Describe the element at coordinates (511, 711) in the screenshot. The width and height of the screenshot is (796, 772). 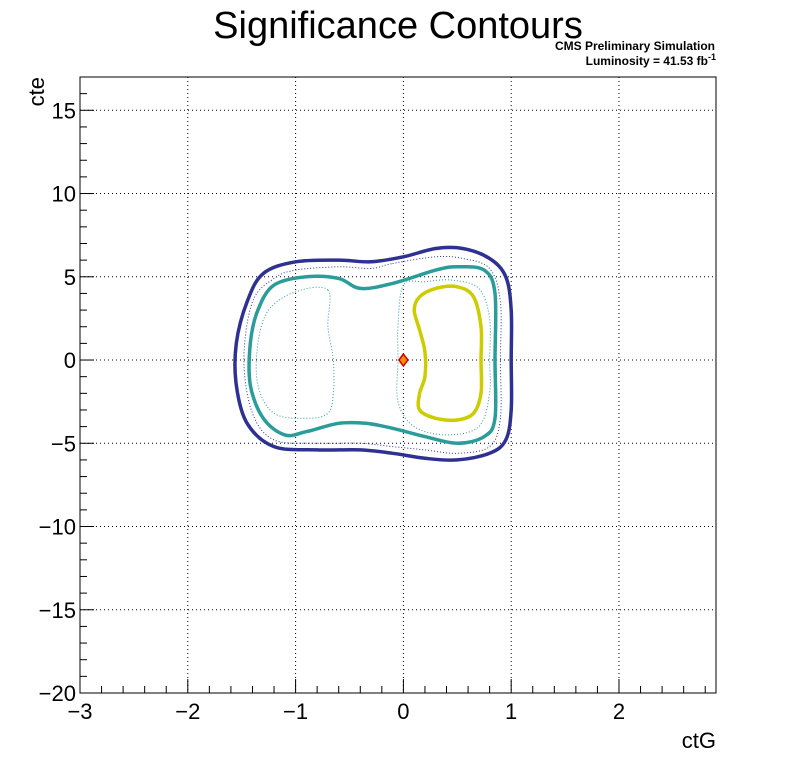
I see `x-tick-label: 1` at that location.